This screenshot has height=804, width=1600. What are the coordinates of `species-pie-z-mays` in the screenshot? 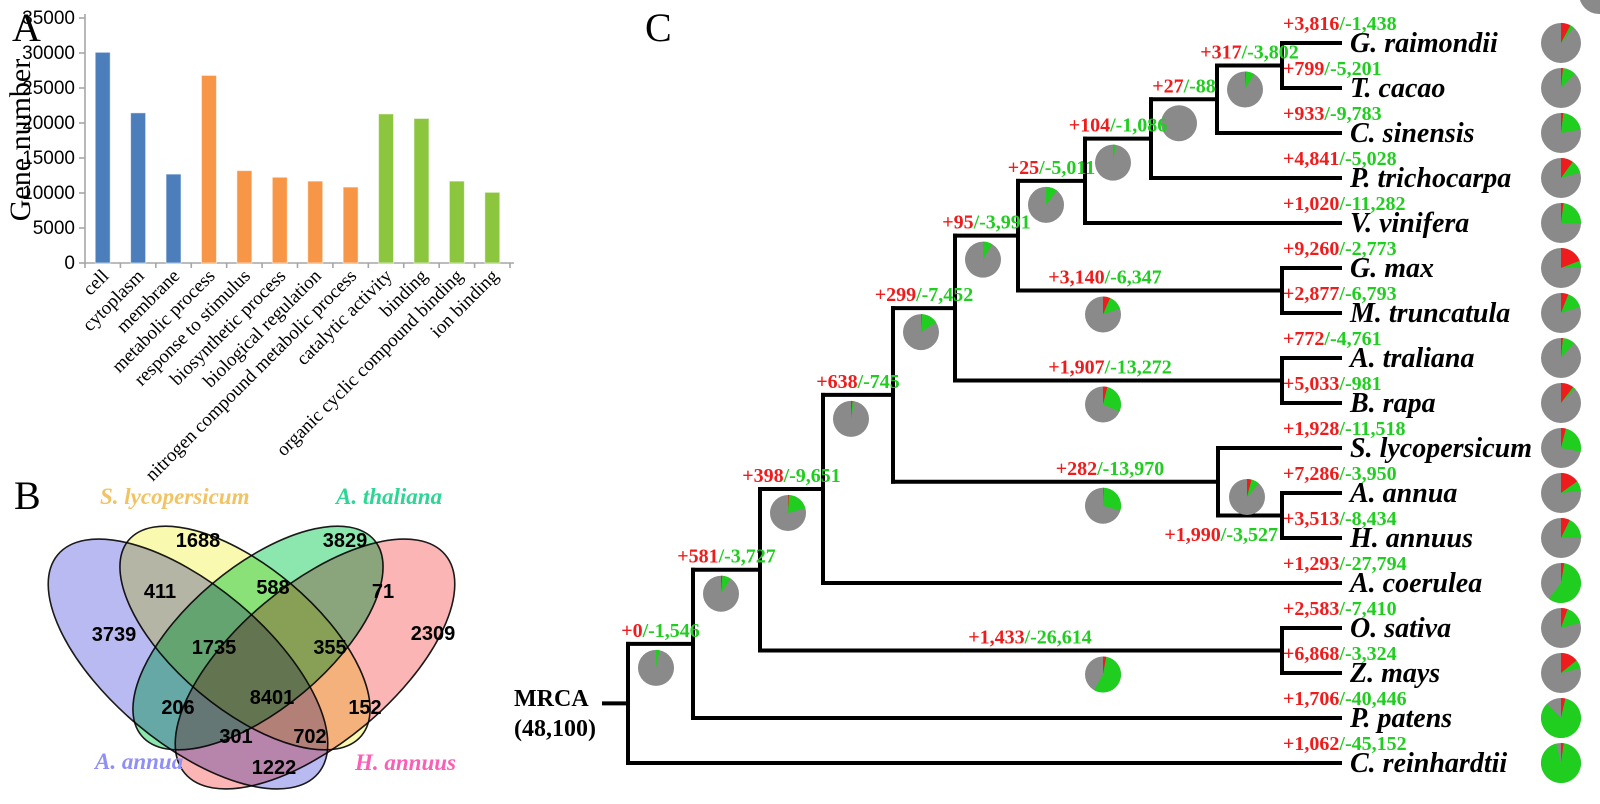 It's located at (1561, 673).